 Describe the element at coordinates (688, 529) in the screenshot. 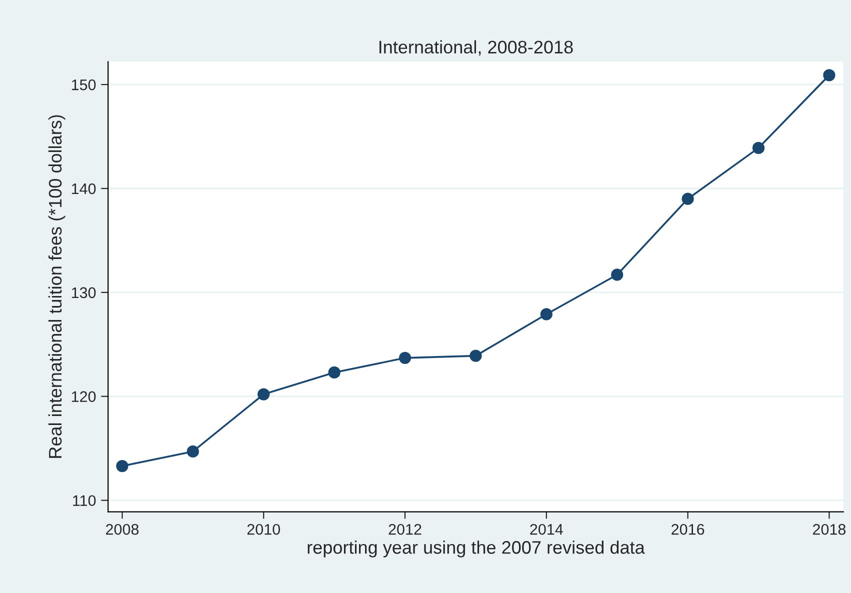

I see `x-tick-label: 2016` at that location.